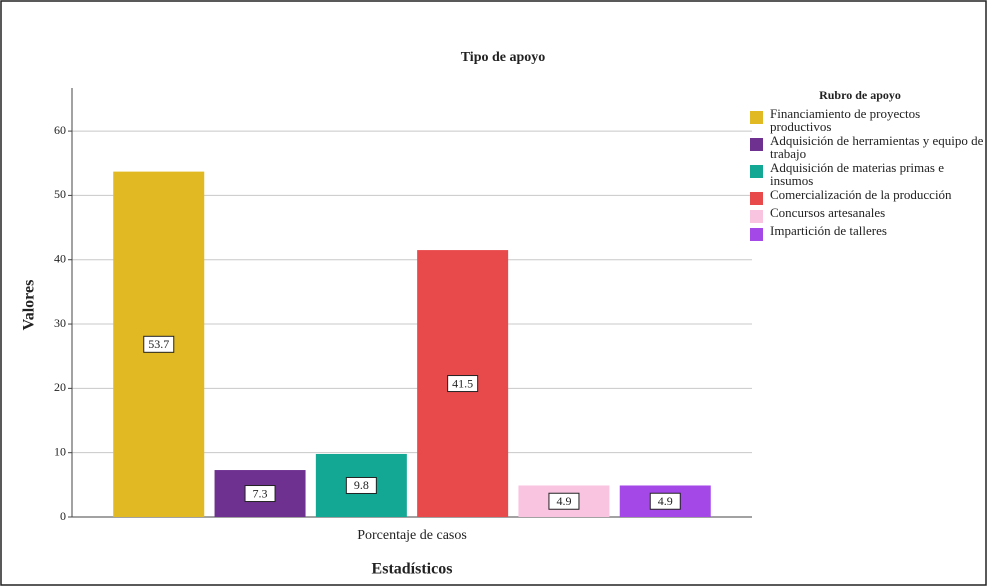 This screenshot has width=987, height=586. Describe the element at coordinates (861, 194) in the screenshot. I see `legend-label: Comercialización de la producción` at that location.